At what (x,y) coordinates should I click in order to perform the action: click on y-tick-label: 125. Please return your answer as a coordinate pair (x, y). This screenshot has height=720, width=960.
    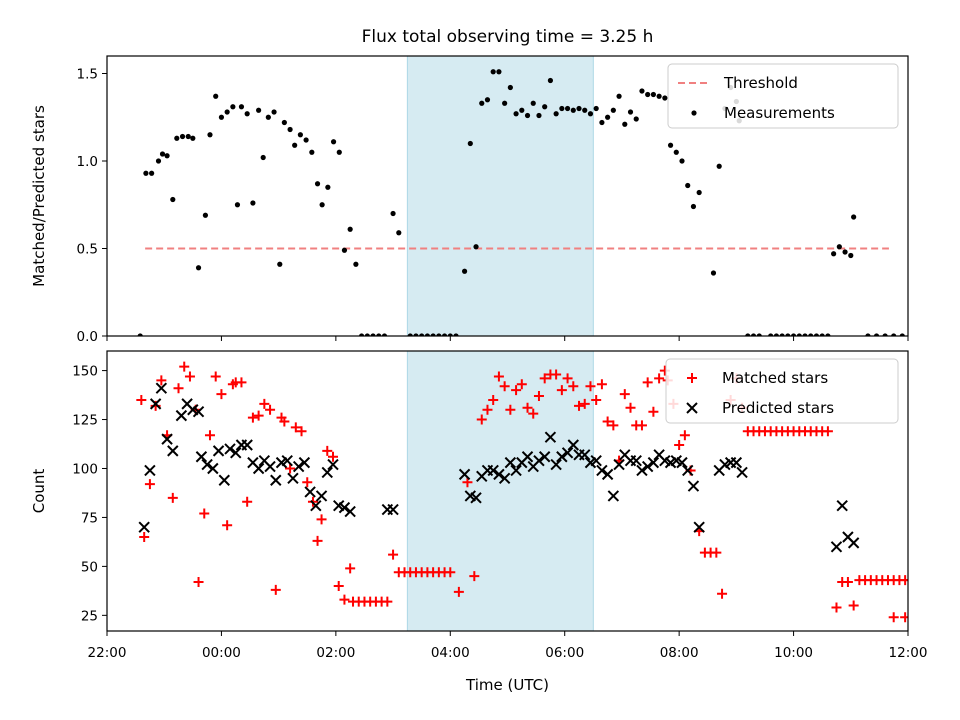
    Looking at the image, I should click on (85, 421).